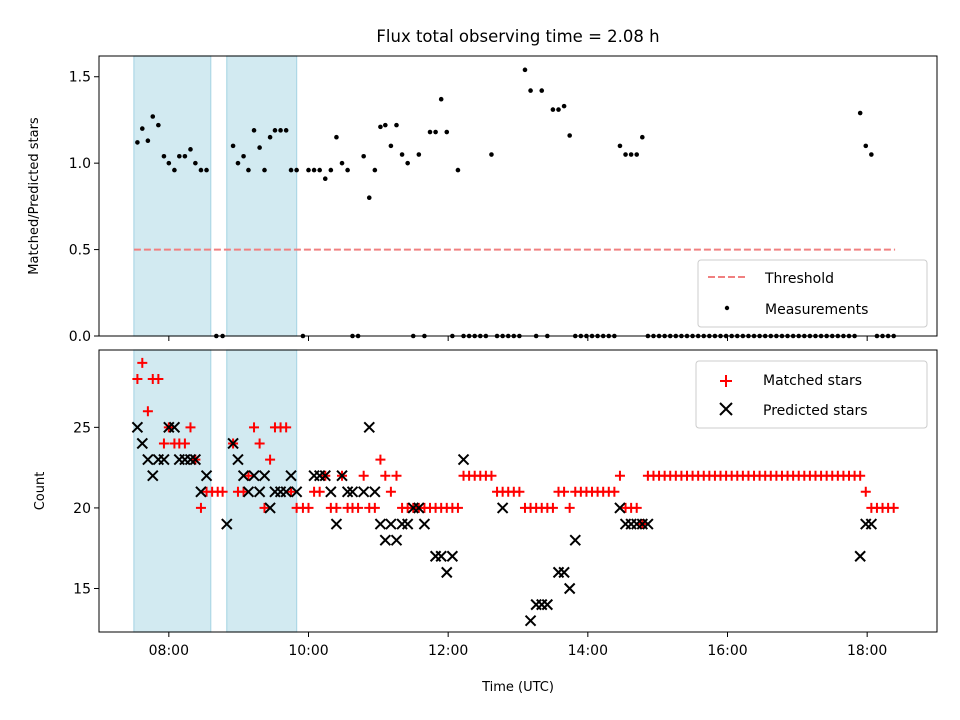  What do you see at coordinates (172, 491) in the screenshot?
I see `shaded-interval` at bounding box center [172, 491].